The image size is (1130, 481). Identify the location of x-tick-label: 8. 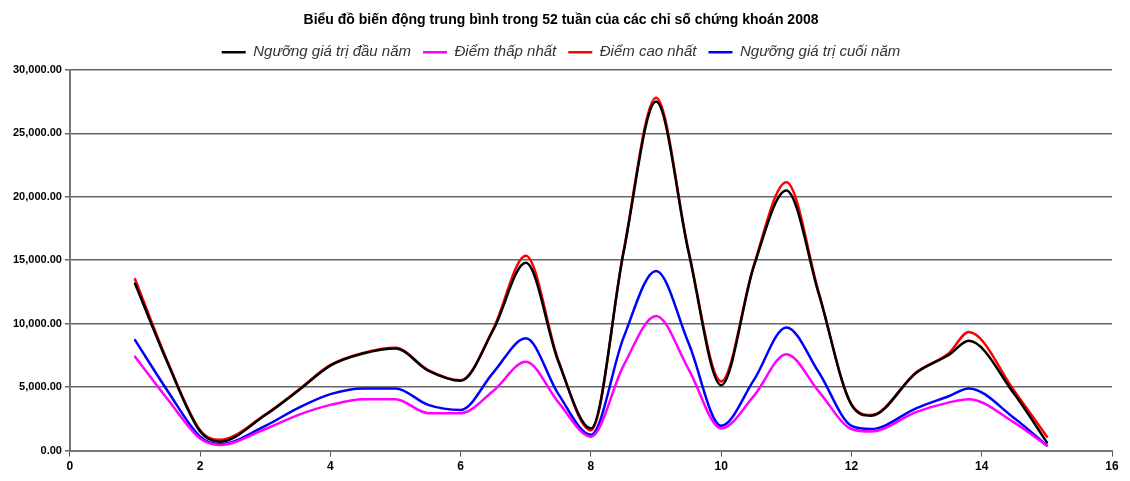
(591, 466).